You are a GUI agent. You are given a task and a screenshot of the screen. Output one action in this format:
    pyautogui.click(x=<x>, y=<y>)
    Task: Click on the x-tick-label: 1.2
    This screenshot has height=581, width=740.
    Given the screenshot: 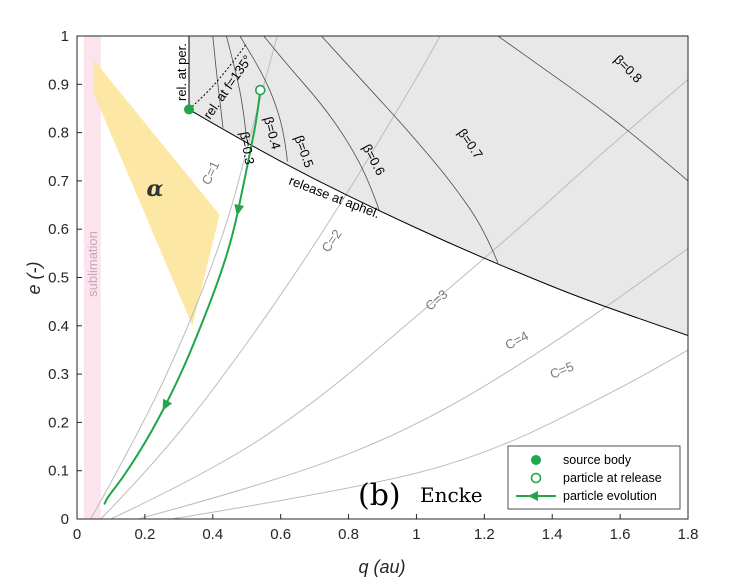 What is the action you would take?
    pyautogui.click(x=484, y=534)
    